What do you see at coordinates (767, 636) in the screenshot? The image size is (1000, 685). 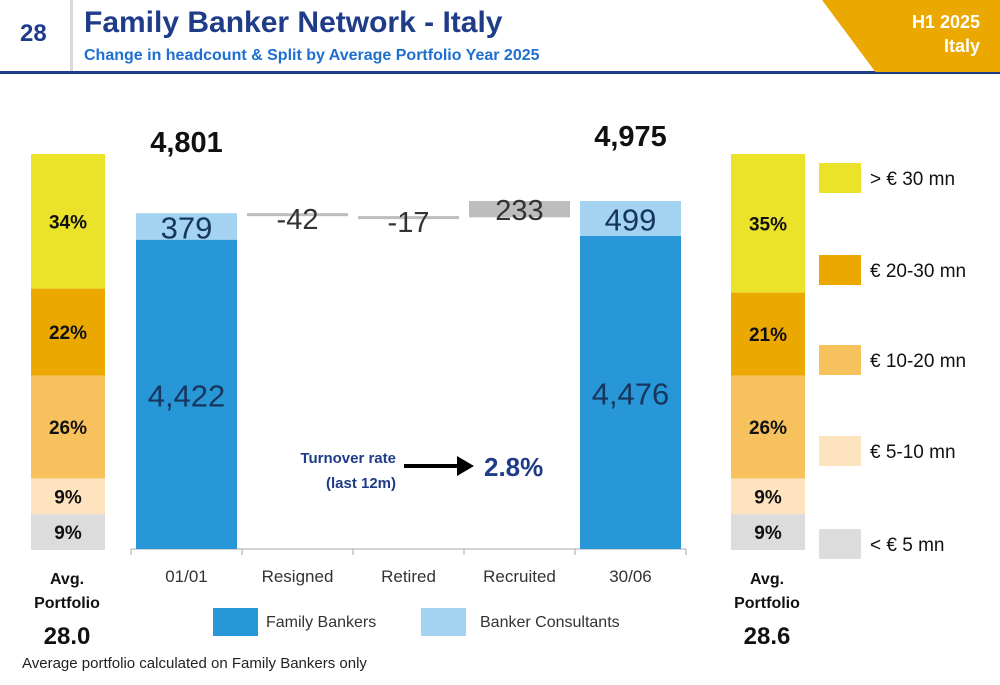 I see `avg-portfolio-value: 28.6` at bounding box center [767, 636].